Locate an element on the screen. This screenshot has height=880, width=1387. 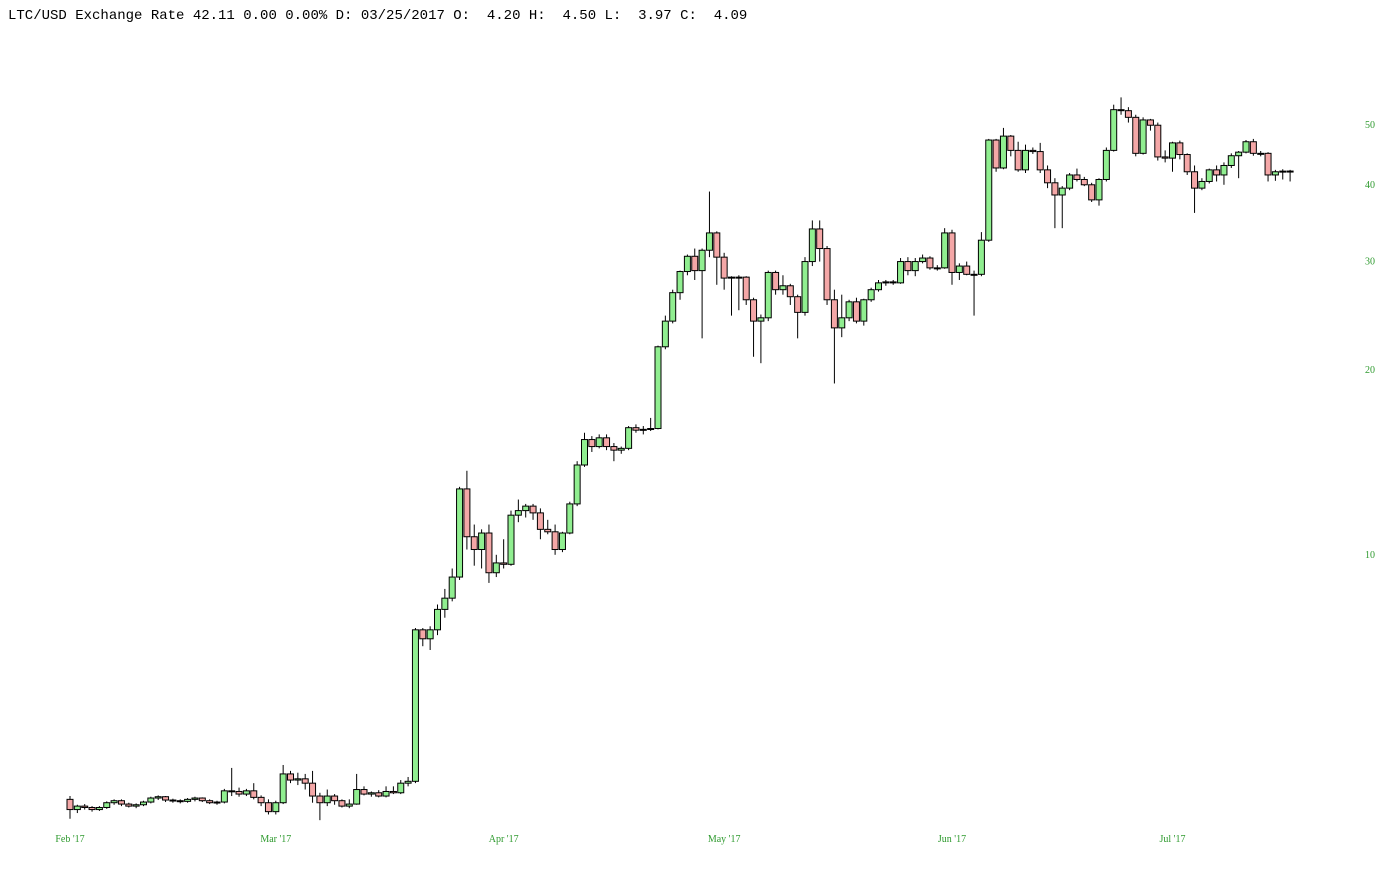
y-tick-label: 10 is located at coordinates (1370, 555).